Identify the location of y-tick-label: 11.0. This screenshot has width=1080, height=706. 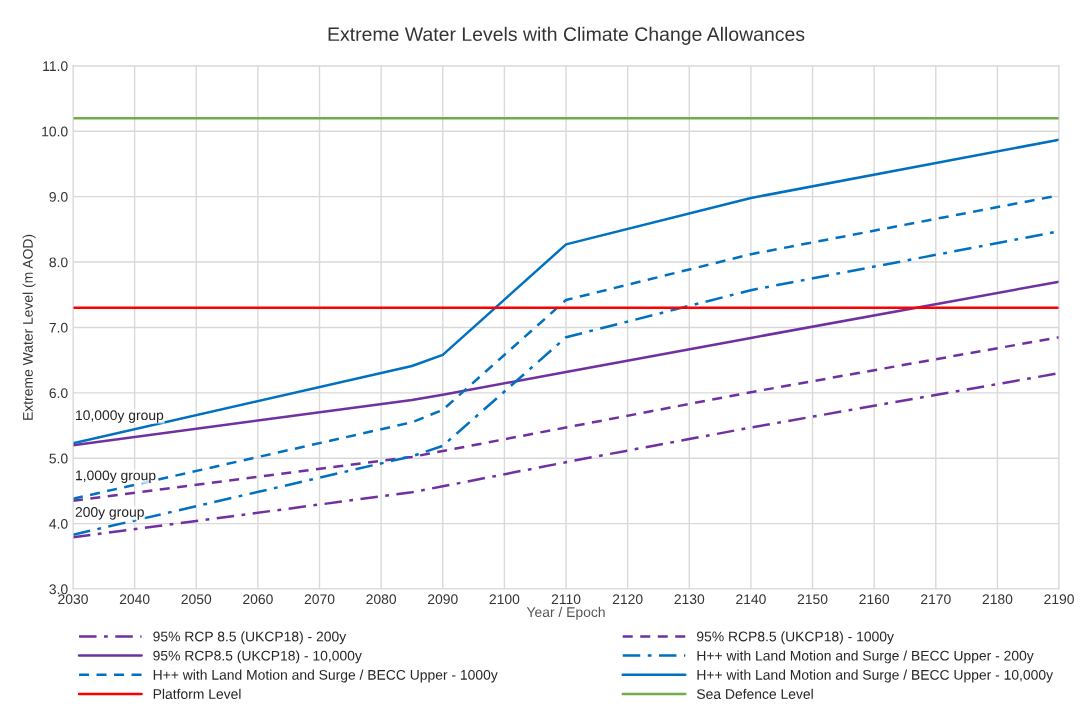
(55, 66).